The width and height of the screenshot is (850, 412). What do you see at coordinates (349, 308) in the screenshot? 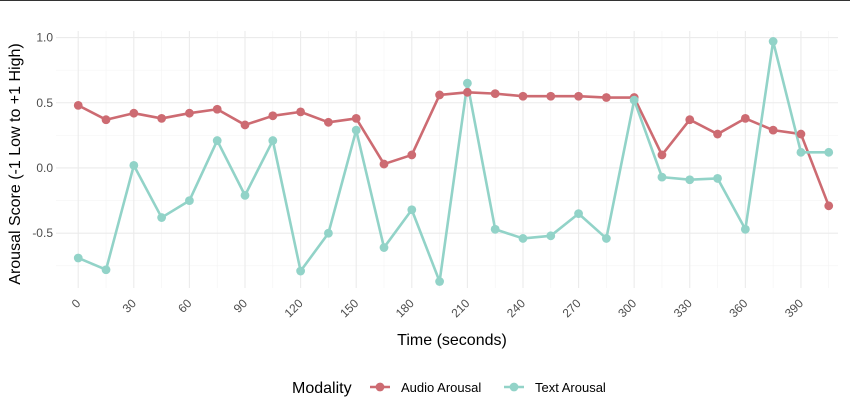
I see `x-tick-label: 150` at bounding box center [349, 308].